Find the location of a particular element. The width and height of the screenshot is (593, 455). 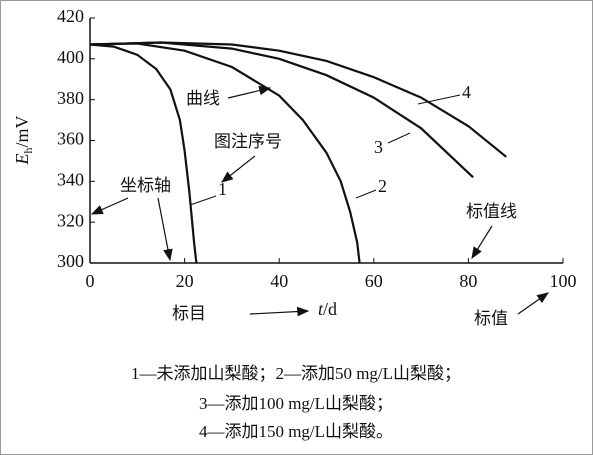

series-label: 2 is located at coordinates (382, 186).